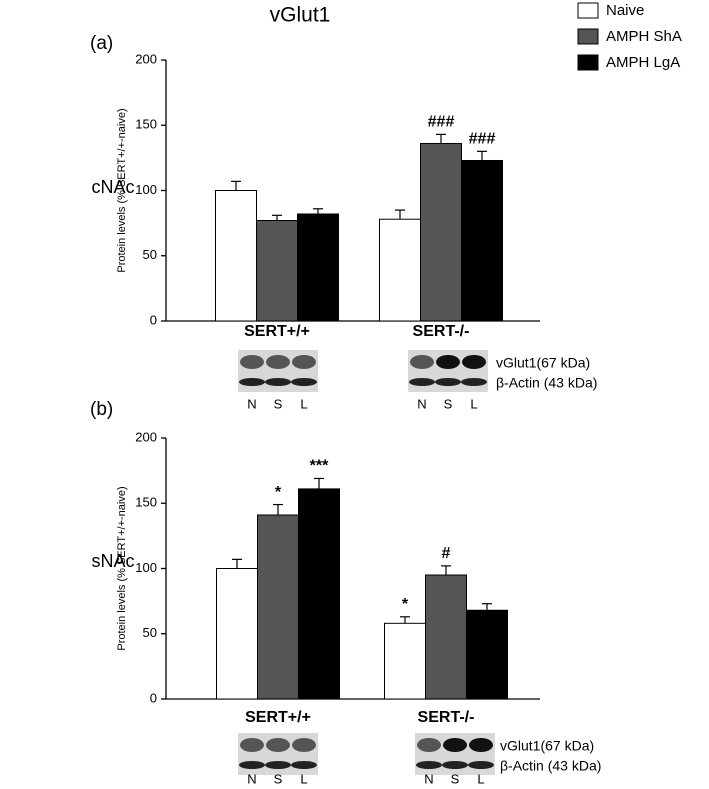 The image size is (709, 789). What do you see at coordinates (300, 15) in the screenshot?
I see `figure-title: vGlut1` at bounding box center [300, 15].